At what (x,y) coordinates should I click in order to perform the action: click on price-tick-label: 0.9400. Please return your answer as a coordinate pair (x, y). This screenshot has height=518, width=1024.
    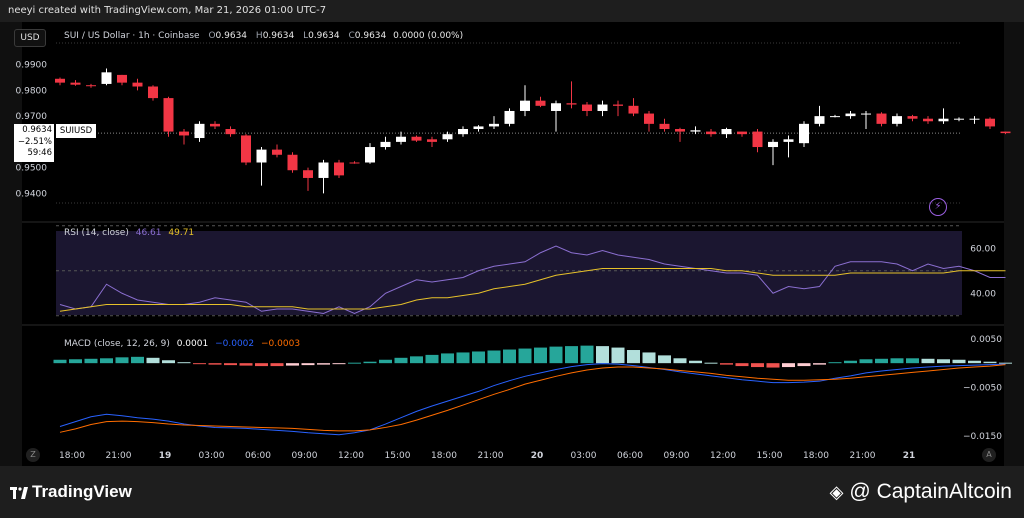
    Looking at the image, I should click on (32, 194).